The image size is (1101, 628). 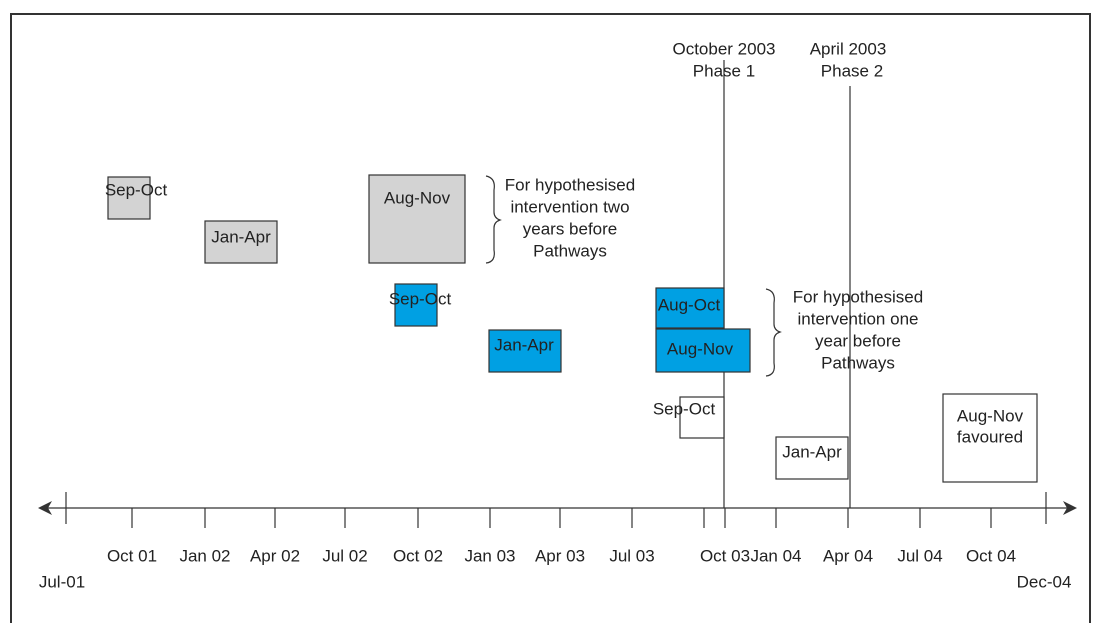 What do you see at coordinates (858, 340) in the screenshot?
I see `note-line: year before` at bounding box center [858, 340].